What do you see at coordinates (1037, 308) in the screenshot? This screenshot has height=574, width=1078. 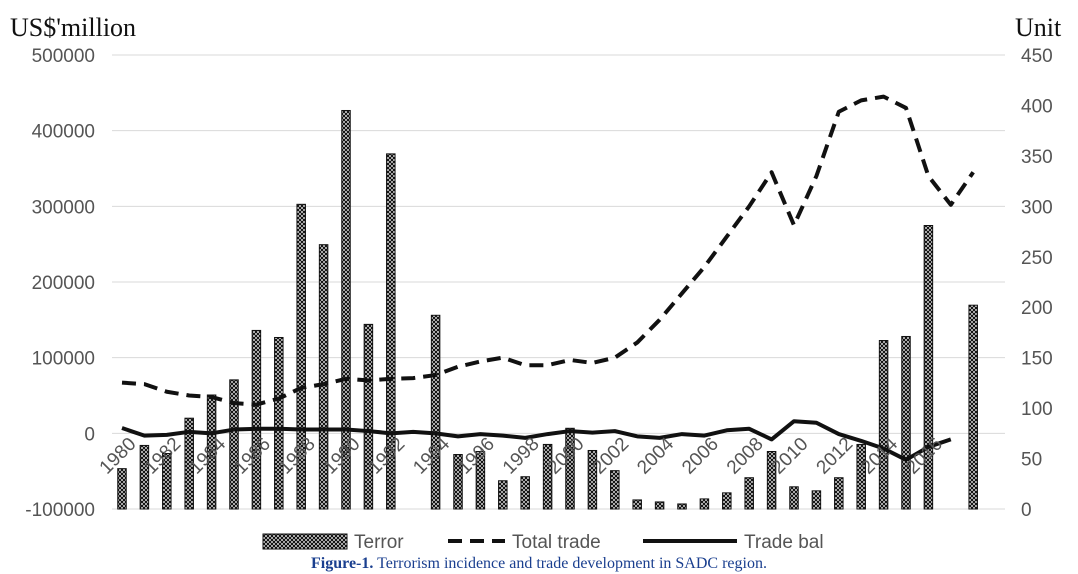 I see `right-tick-label: 200` at bounding box center [1037, 308].